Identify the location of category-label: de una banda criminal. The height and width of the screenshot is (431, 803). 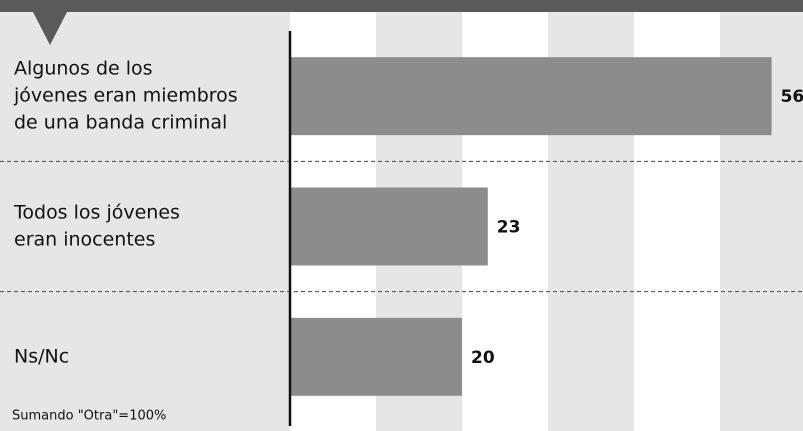
(120, 123).